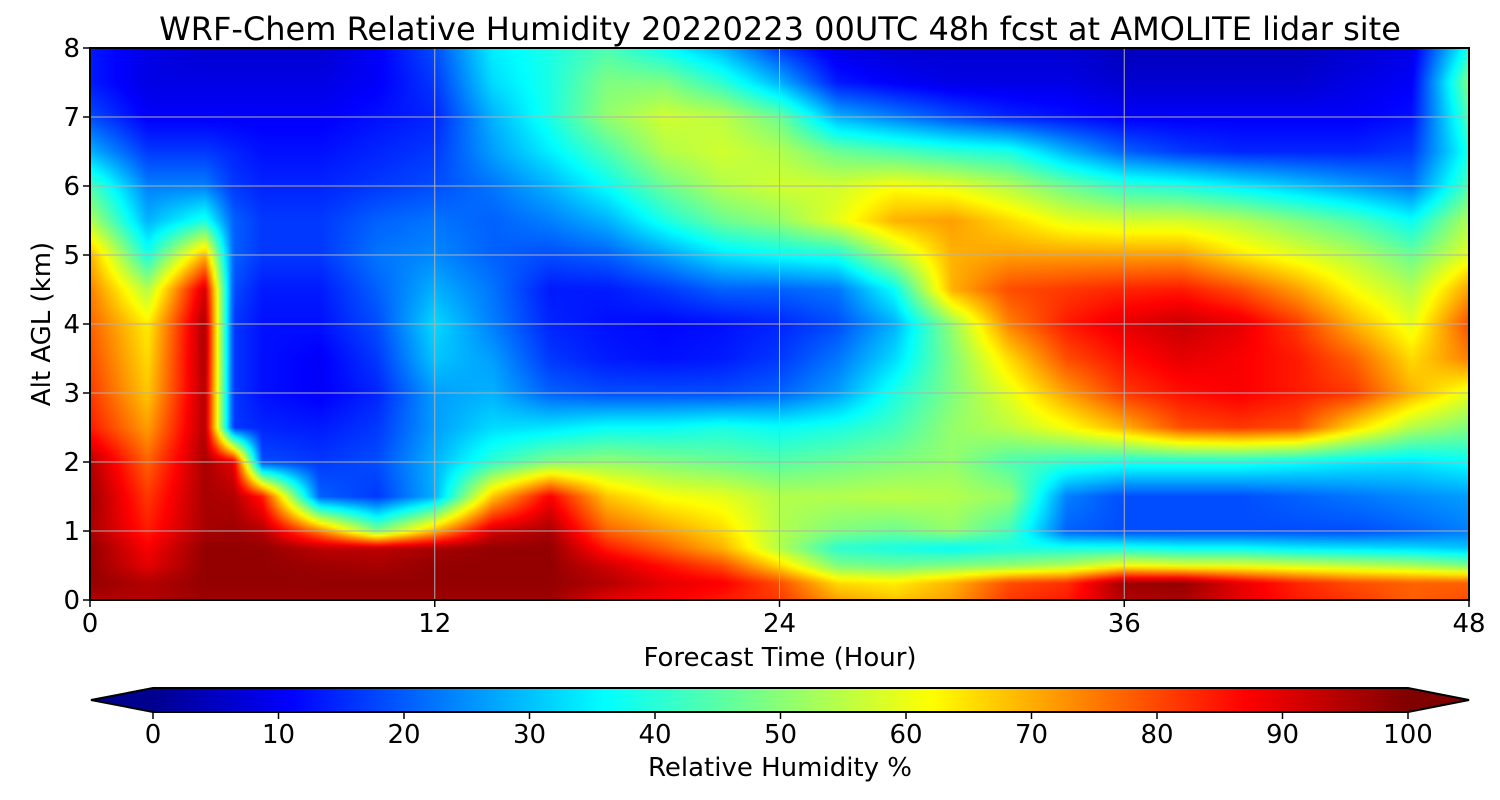 The width and height of the screenshot is (1500, 800). What do you see at coordinates (1468, 624) in the screenshot?
I see `x-tick-label: 48` at bounding box center [1468, 624].